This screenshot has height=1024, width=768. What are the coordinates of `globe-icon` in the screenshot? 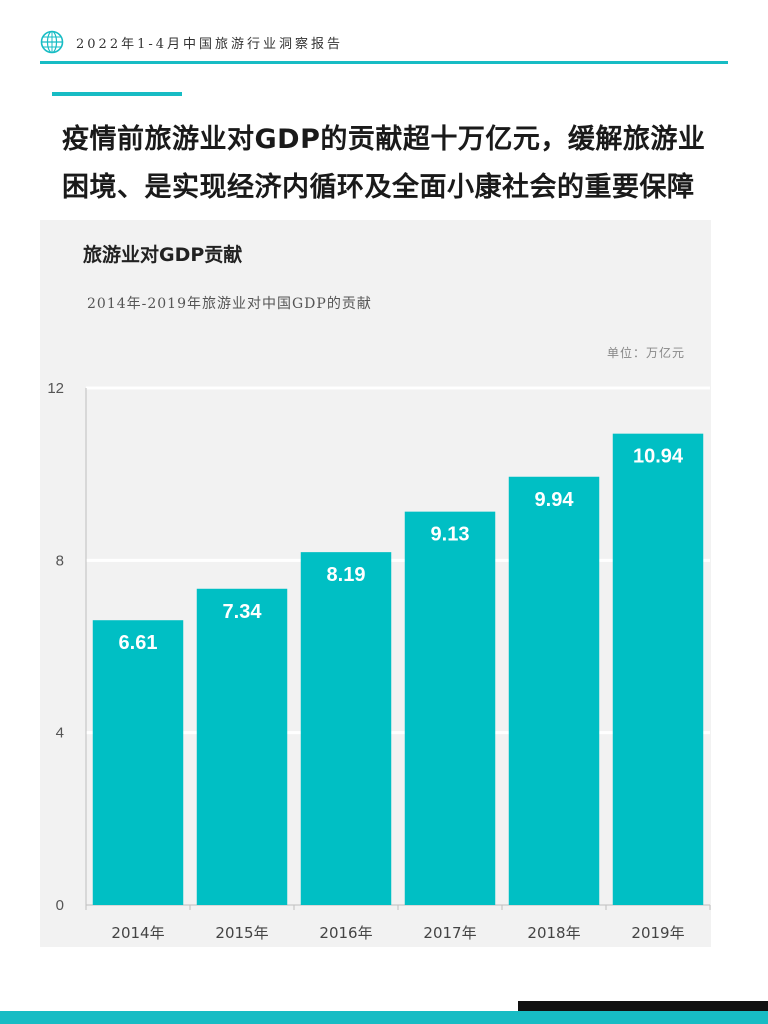 It's located at (52, 42).